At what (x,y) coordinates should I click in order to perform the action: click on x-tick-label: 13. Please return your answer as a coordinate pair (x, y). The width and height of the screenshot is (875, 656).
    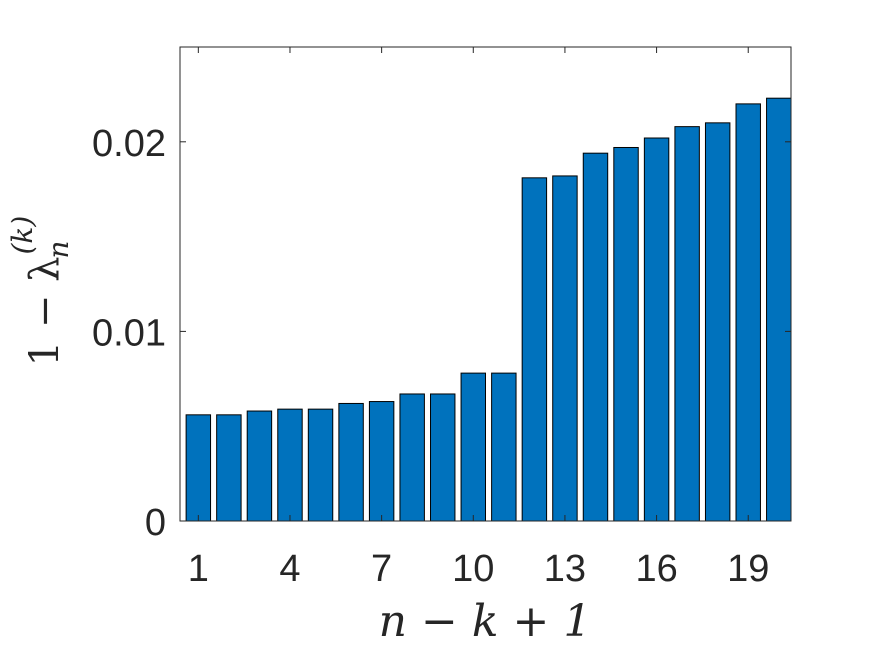
    Looking at the image, I should click on (565, 569).